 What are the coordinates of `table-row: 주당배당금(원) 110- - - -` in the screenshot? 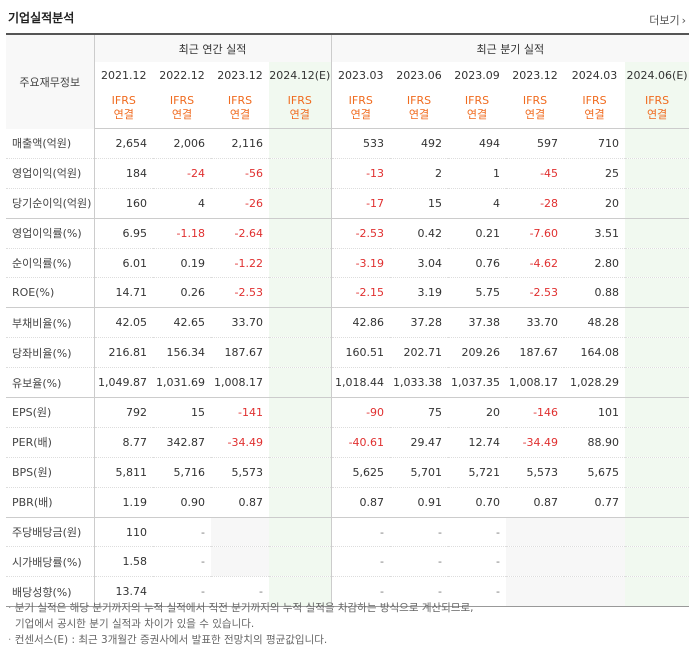 It's located at (348, 532).